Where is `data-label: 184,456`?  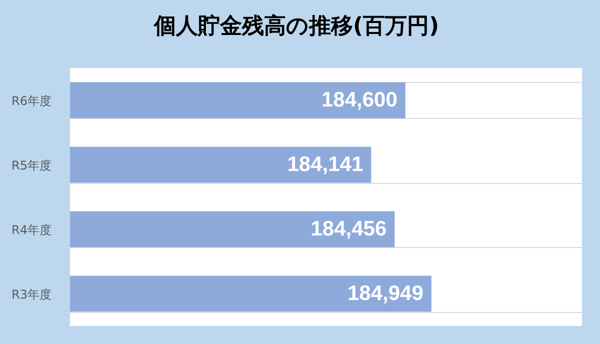
data-label: 184,456 is located at coordinates (348, 228).